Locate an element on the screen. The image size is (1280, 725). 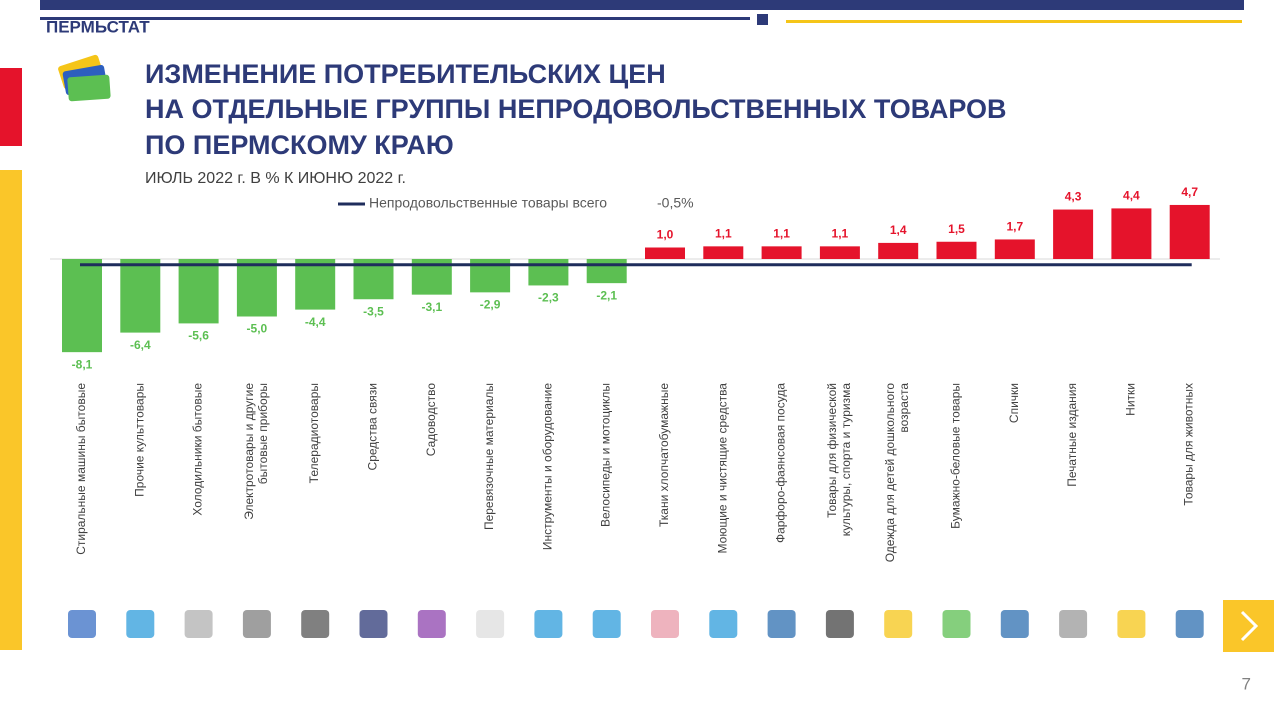
page-number: 7 is located at coordinates (1246, 683).